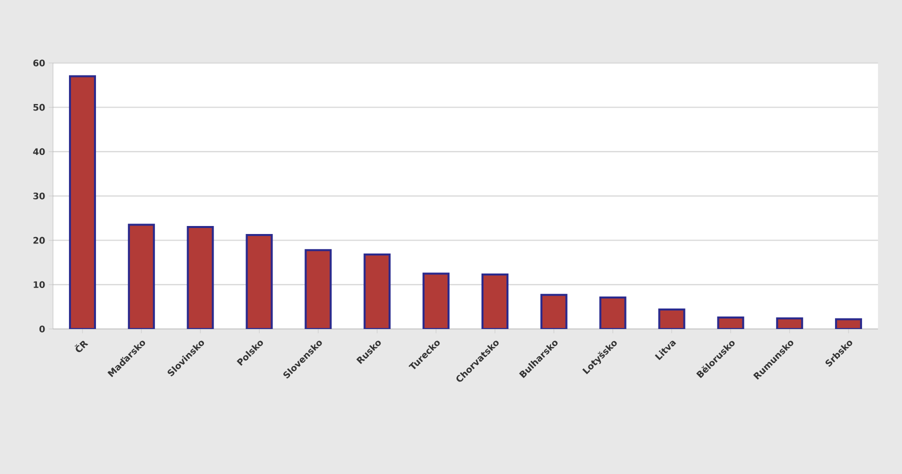 This screenshot has height=474, width=902. What do you see at coordinates (81, 346) in the screenshot?
I see `x-tick-label: ČR` at bounding box center [81, 346].